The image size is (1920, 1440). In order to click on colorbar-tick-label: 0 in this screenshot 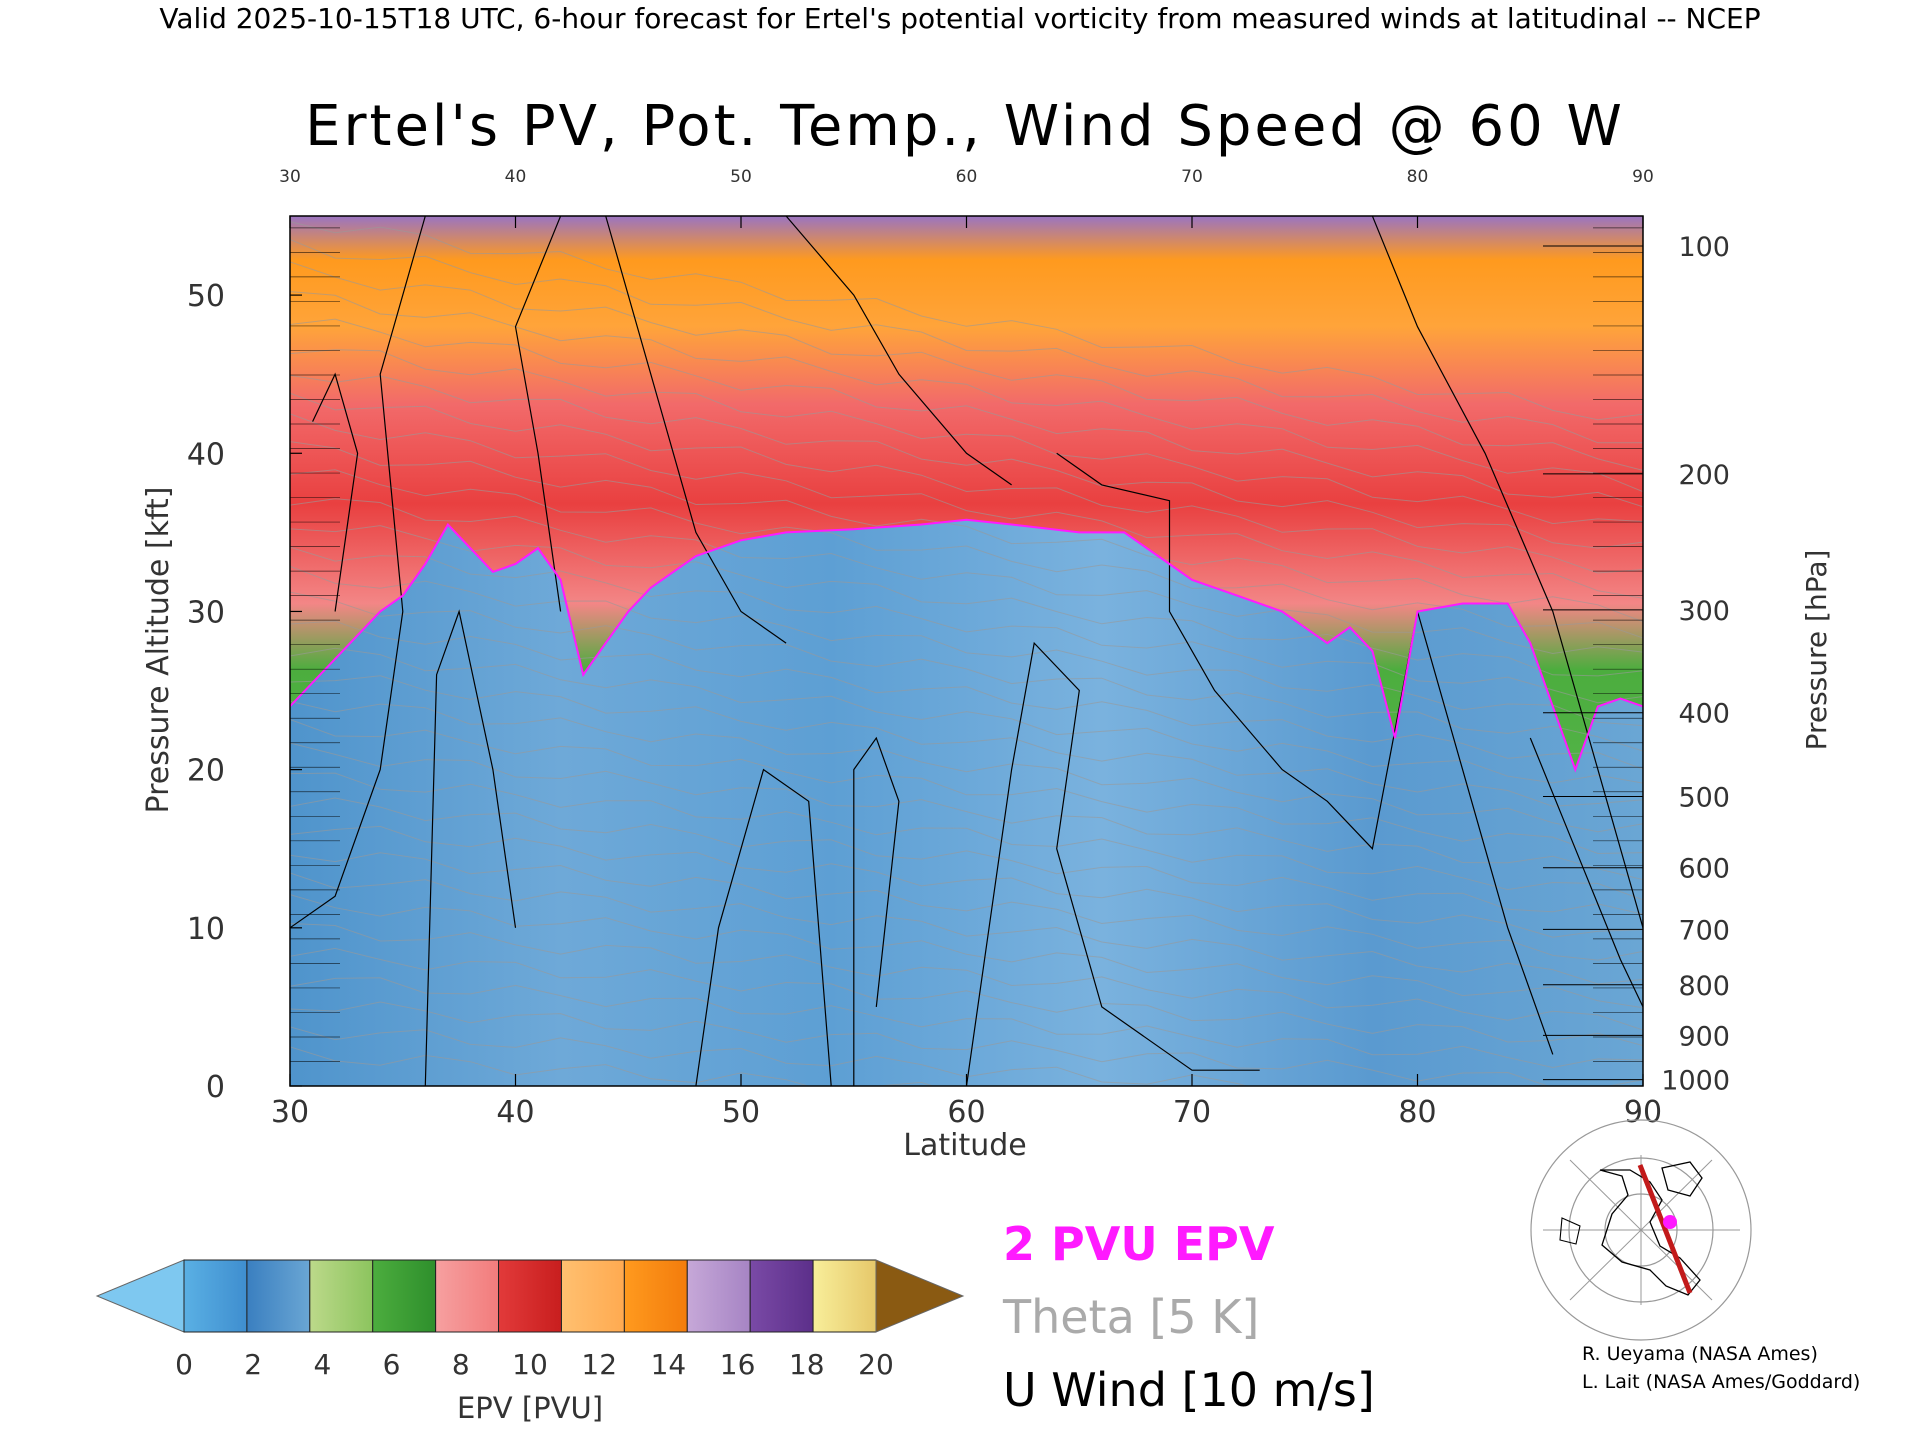, I will do `click(184, 1364)`.